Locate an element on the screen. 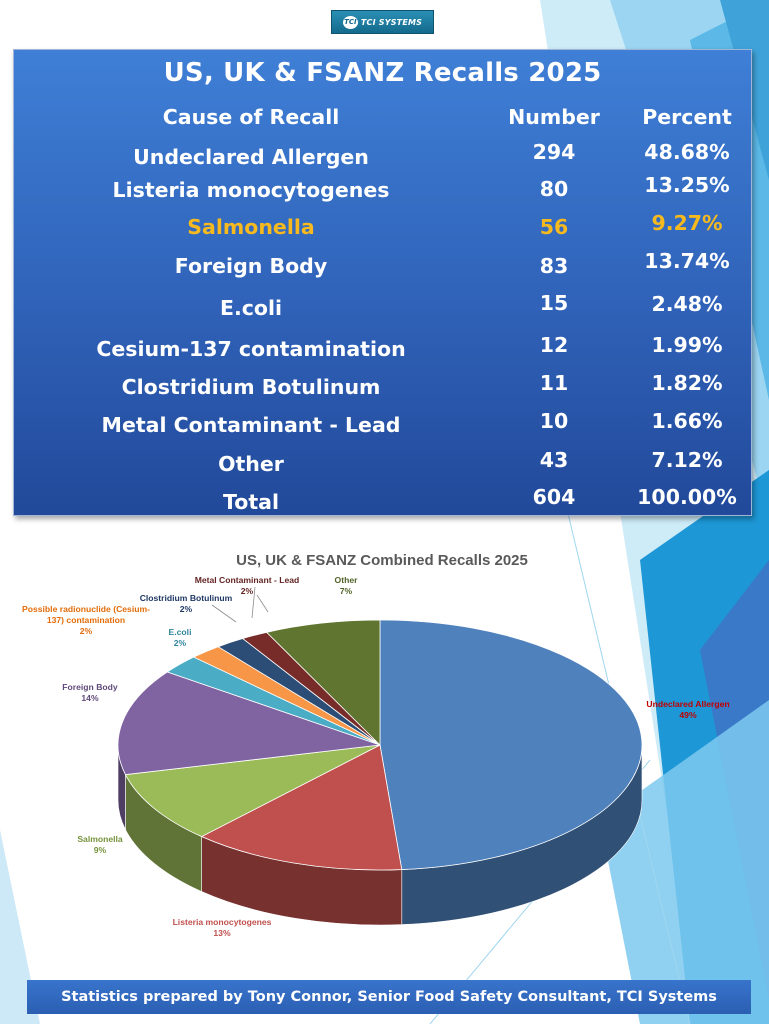  table-row: Foreign Body 83 13.74% is located at coordinates (382, 266).